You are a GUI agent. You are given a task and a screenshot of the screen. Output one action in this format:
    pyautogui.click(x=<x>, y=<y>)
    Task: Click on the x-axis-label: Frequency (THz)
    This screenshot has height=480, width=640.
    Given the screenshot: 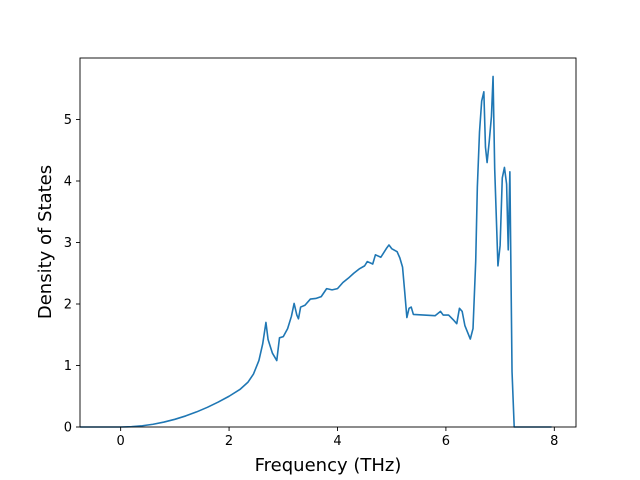 What is the action you would take?
    pyautogui.click(x=328, y=465)
    